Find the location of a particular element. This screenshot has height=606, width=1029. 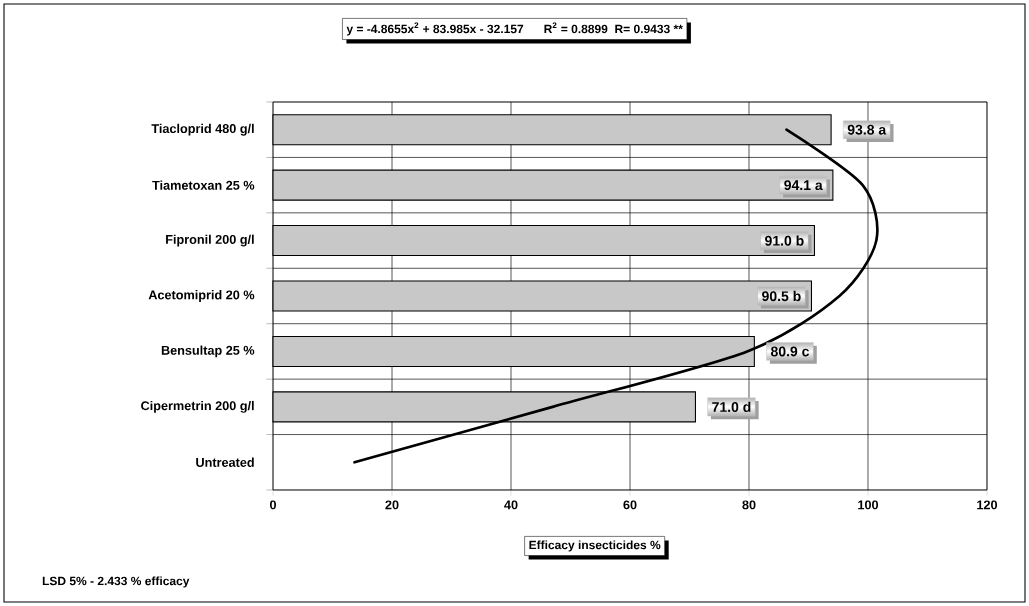

text: LSD 5% - 2.433 % efficacy is located at coordinates (116, 582).